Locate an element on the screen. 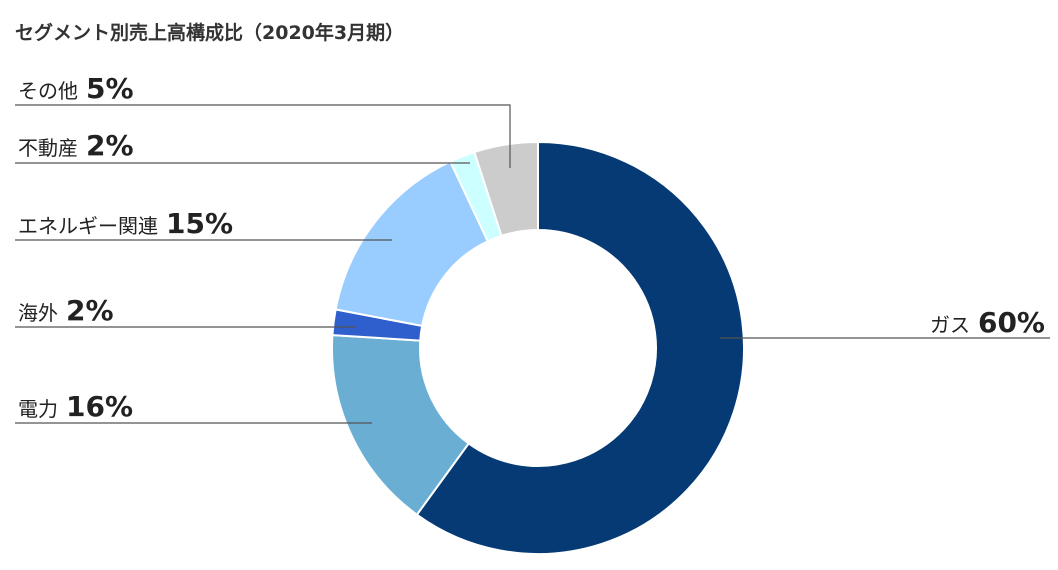 The height and width of the screenshot is (570, 1058). slice-label: エネルギー関連 15% is located at coordinates (125, 223).